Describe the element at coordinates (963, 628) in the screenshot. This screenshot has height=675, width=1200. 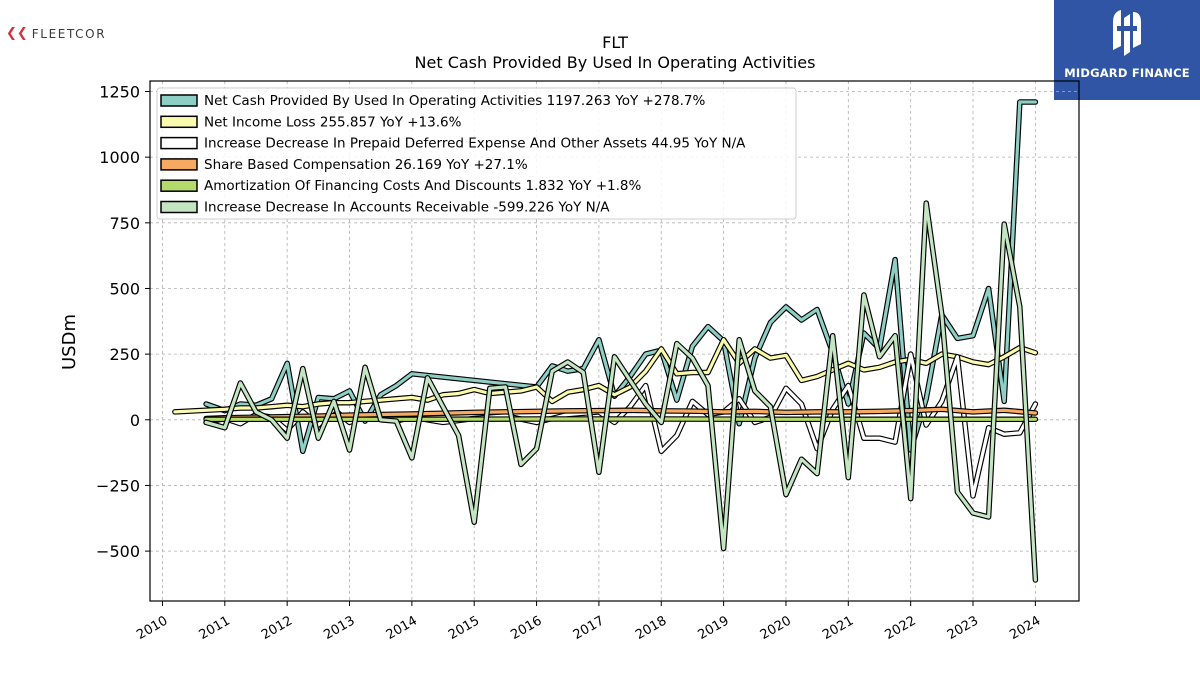
I see `x-tick-label: 2023` at that location.